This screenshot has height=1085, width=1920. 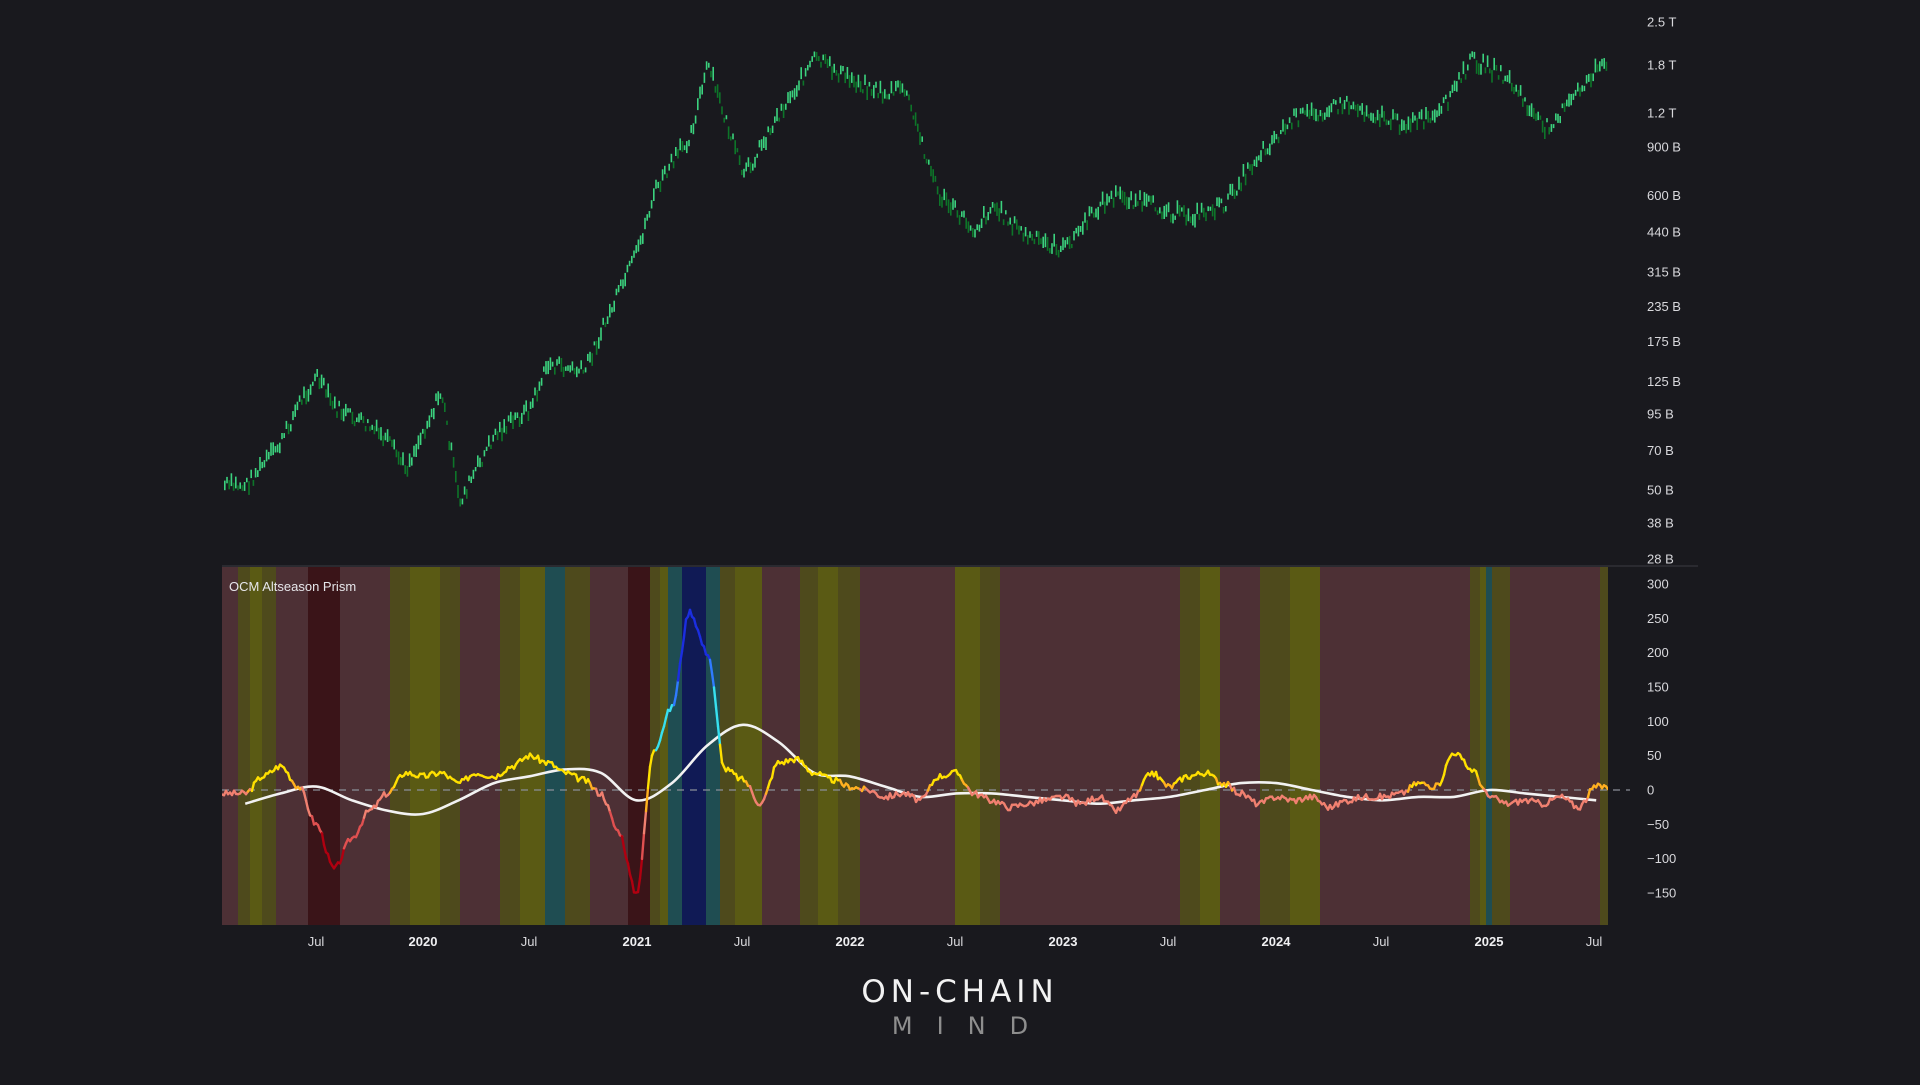 What do you see at coordinates (1658, 584) in the screenshot?
I see `indicator-tick-label: 300` at bounding box center [1658, 584].